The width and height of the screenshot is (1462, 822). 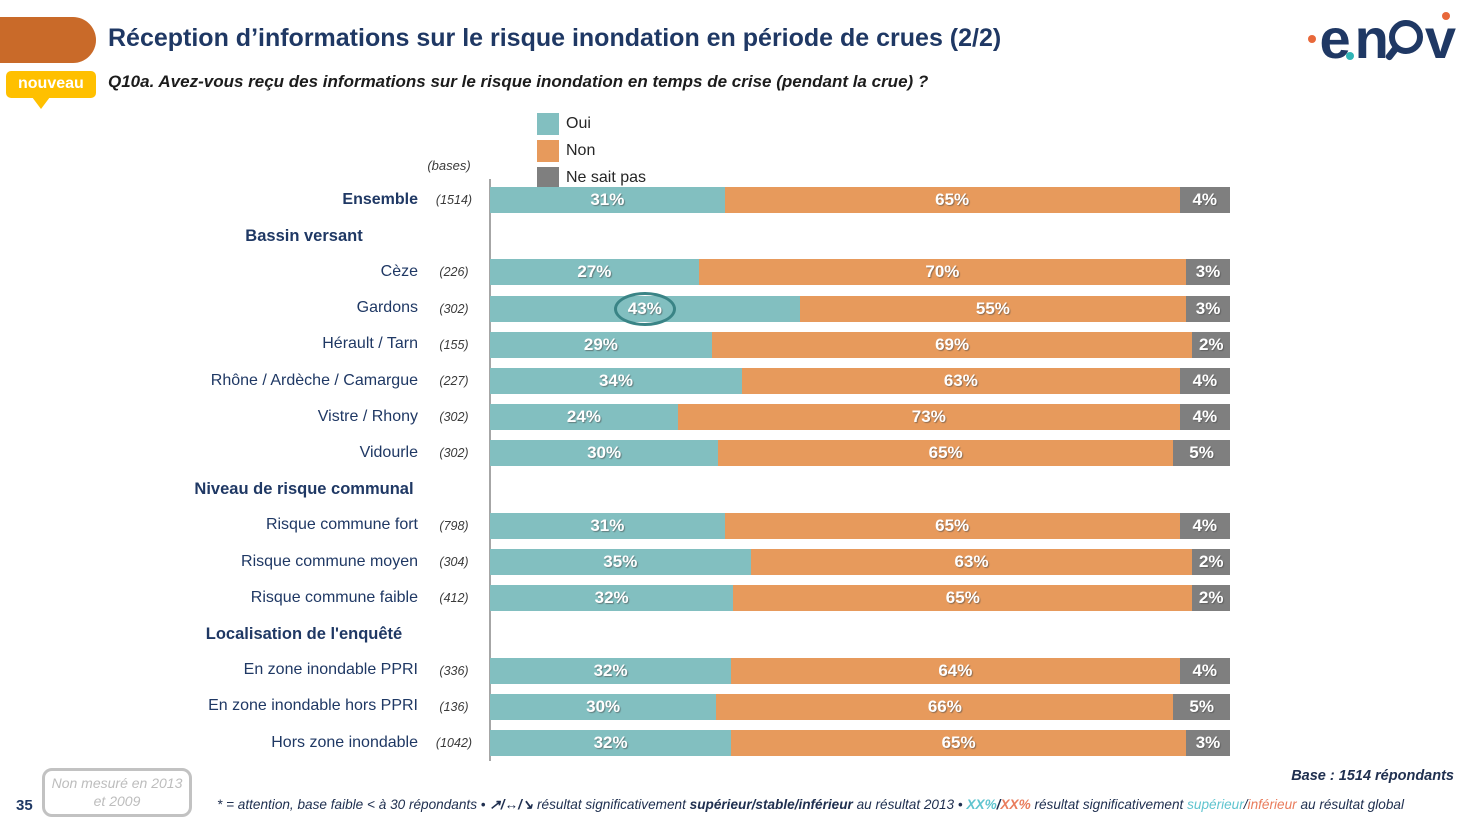 I want to click on stacked-bar: 32% 65% 3%, so click(x=860, y=742).